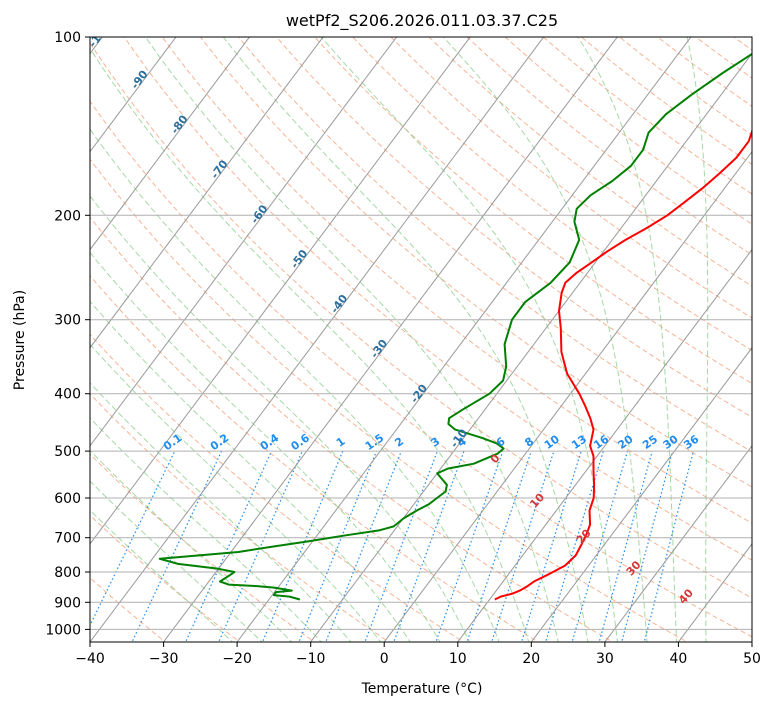  I want to click on mixing-ratio-label: 10, so click(552, 442).